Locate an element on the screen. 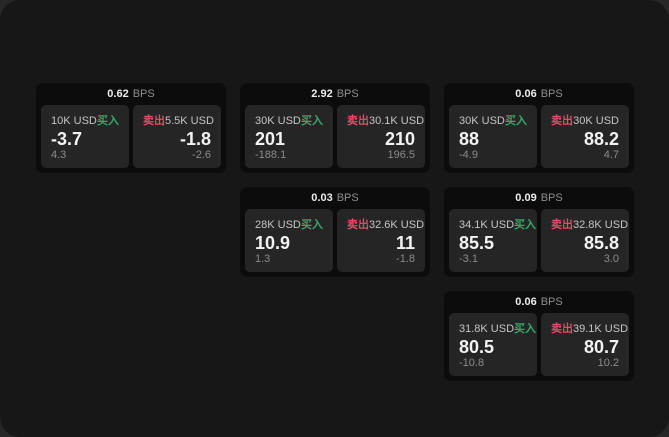 This screenshot has height=437, width=669. sell-tile: 卖出 30K USD 88.2 4.7 is located at coordinates (585, 136).